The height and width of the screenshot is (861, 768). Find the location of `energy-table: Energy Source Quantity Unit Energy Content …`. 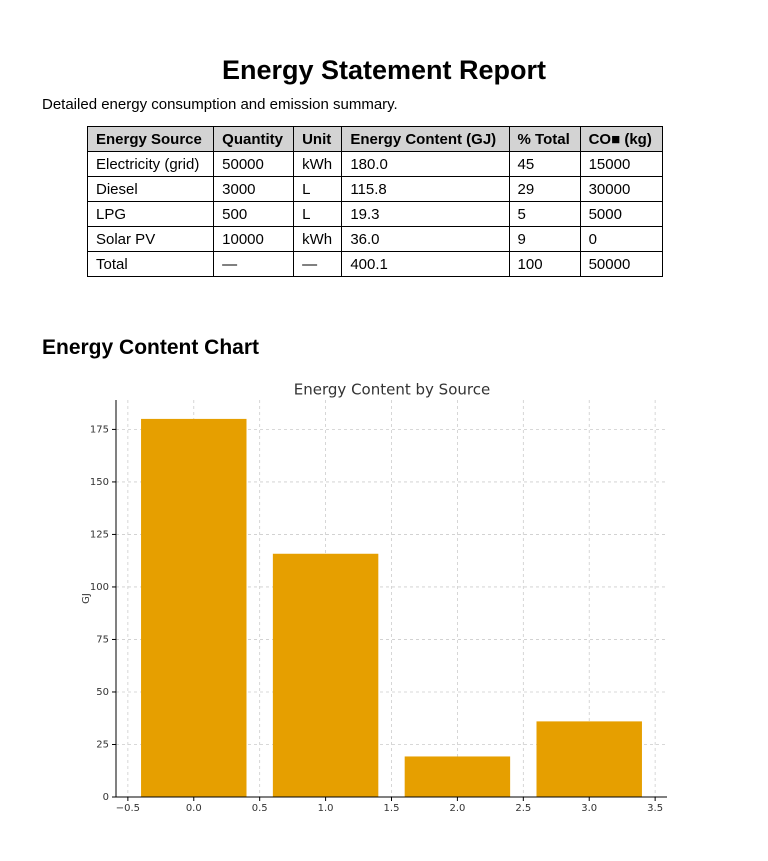

energy-table: Energy Source Quantity Unit Energy Content … is located at coordinates (375, 201).